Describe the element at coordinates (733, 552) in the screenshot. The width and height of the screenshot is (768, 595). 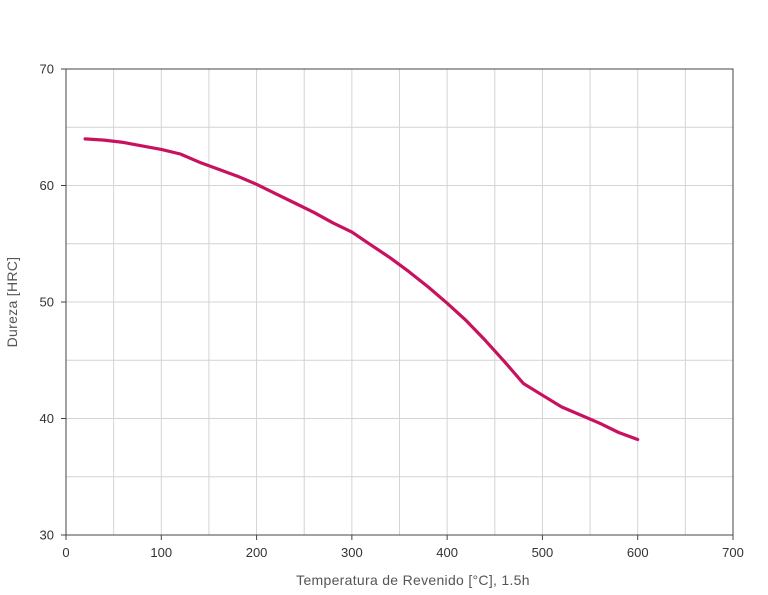
I see `x-tick-label: 700` at that location.